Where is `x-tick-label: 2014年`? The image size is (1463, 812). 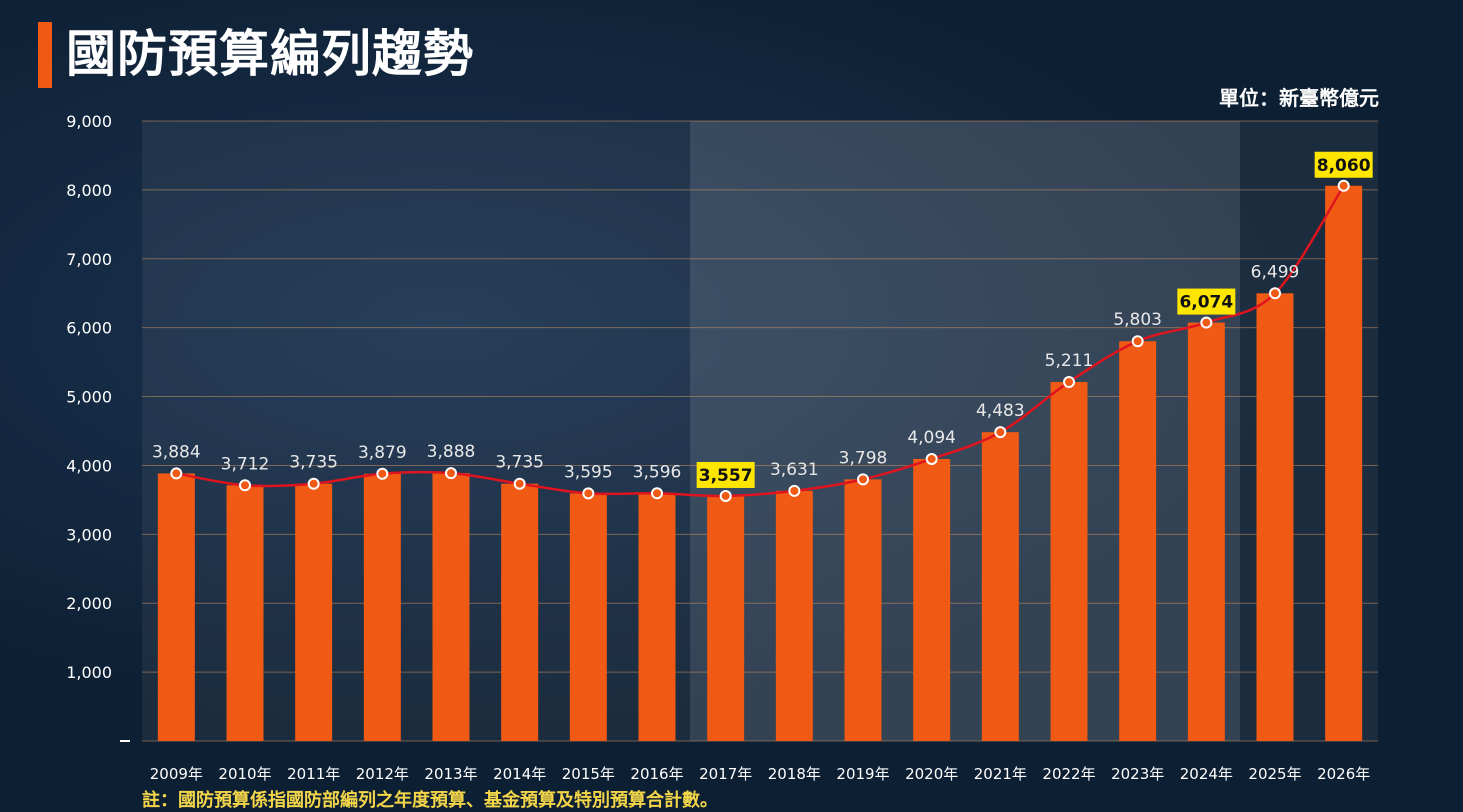
x-tick-label: 2014年 is located at coordinates (519, 774).